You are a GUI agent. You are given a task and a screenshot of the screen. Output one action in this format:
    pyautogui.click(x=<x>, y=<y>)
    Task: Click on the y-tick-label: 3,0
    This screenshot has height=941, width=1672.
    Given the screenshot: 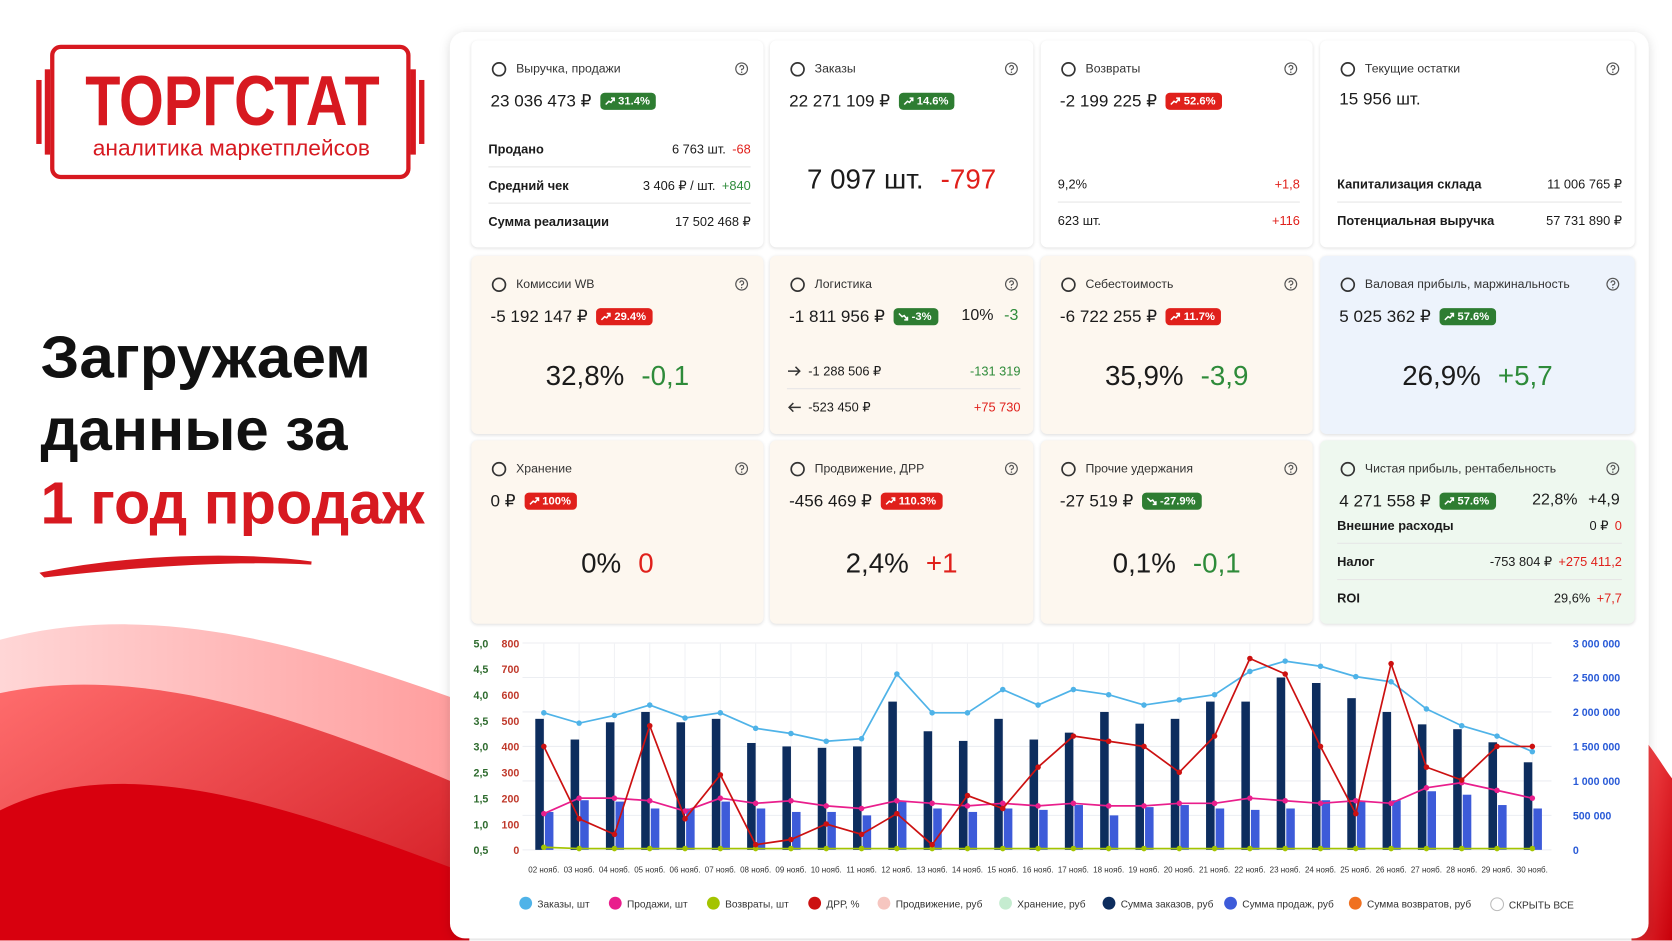 What is the action you would take?
    pyautogui.click(x=481, y=748)
    